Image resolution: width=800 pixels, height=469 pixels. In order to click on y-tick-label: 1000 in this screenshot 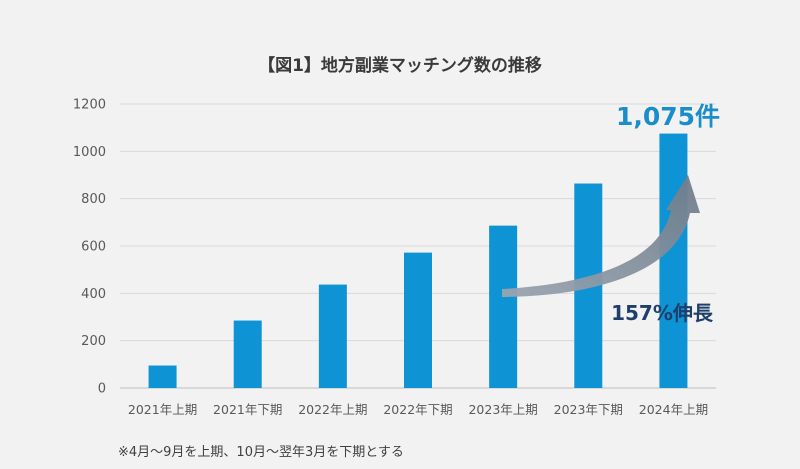, I will do `click(89, 152)`.